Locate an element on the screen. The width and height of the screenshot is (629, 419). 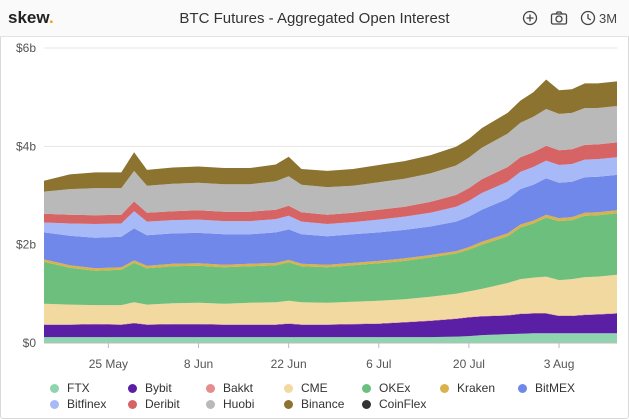
legend-item-ftx: FTX is located at coordinates (89, 388).